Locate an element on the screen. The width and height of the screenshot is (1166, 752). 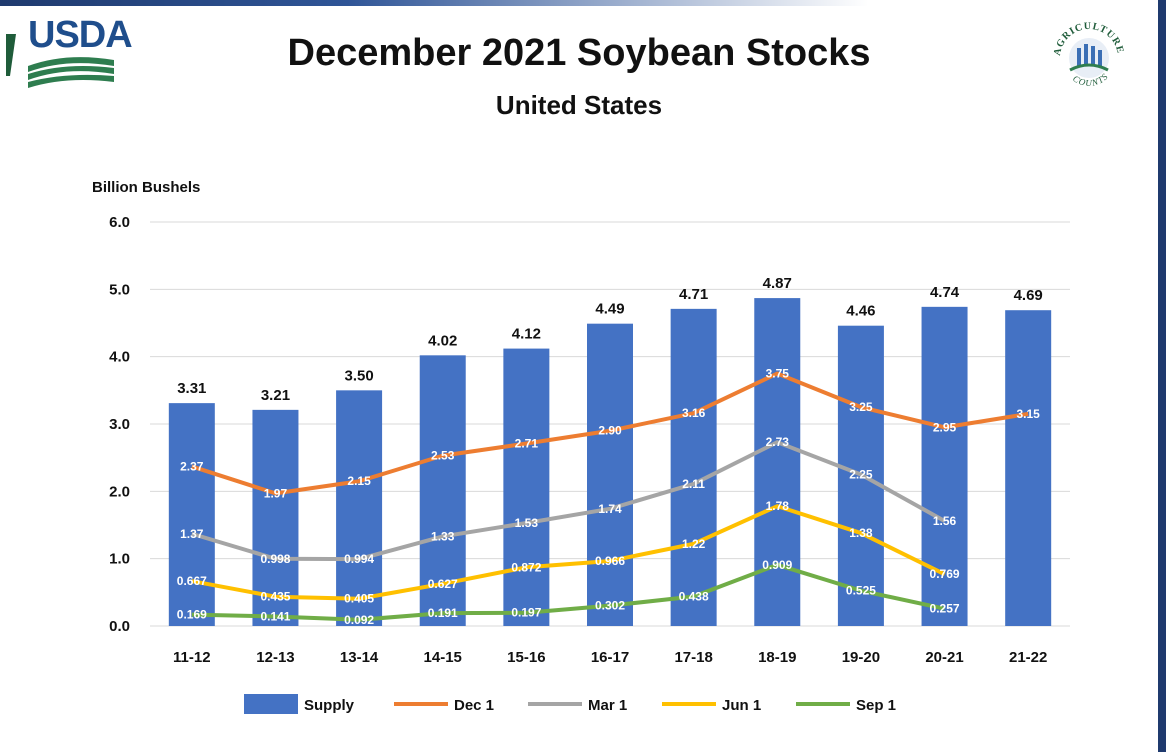
page-title: December 2021 Soybean Stocks is located at coordinates (579, 53).